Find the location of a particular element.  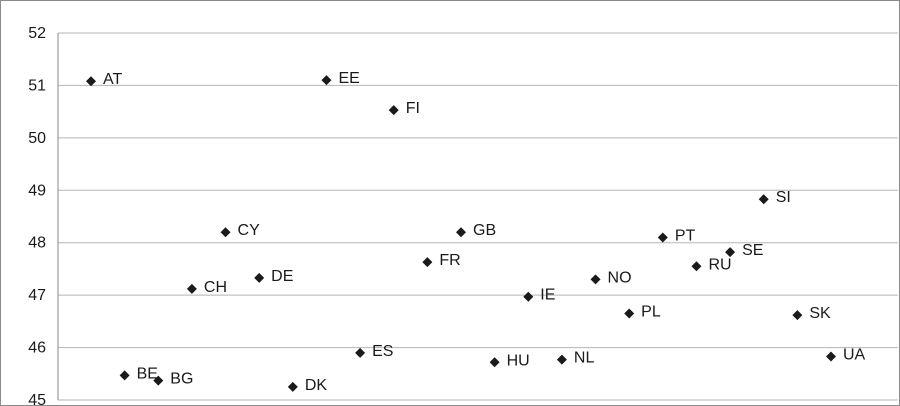

point-label: EE is located at coordinates (348, 78).